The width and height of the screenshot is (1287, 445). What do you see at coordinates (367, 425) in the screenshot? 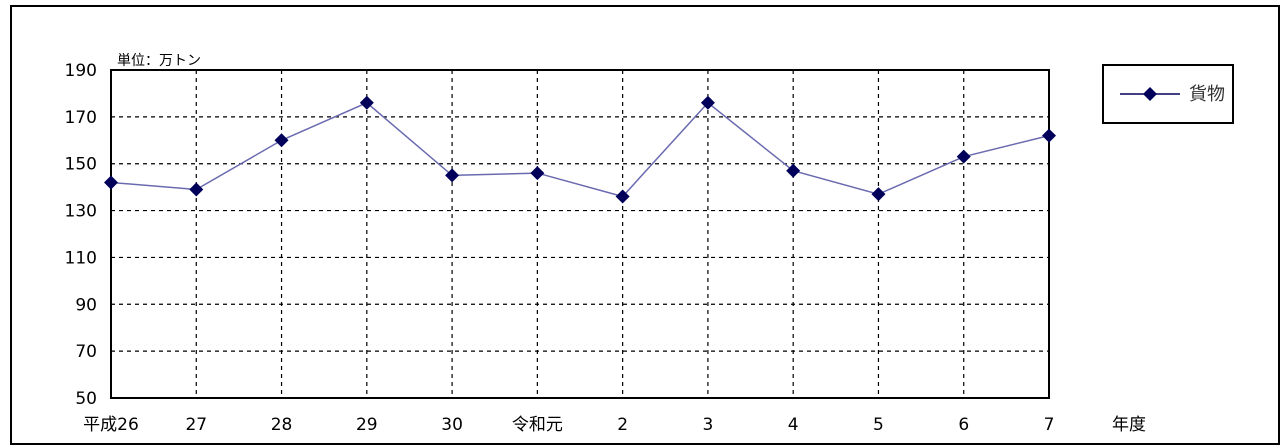
I see `x-tick-label: 29` at bounding box center [367, 425].